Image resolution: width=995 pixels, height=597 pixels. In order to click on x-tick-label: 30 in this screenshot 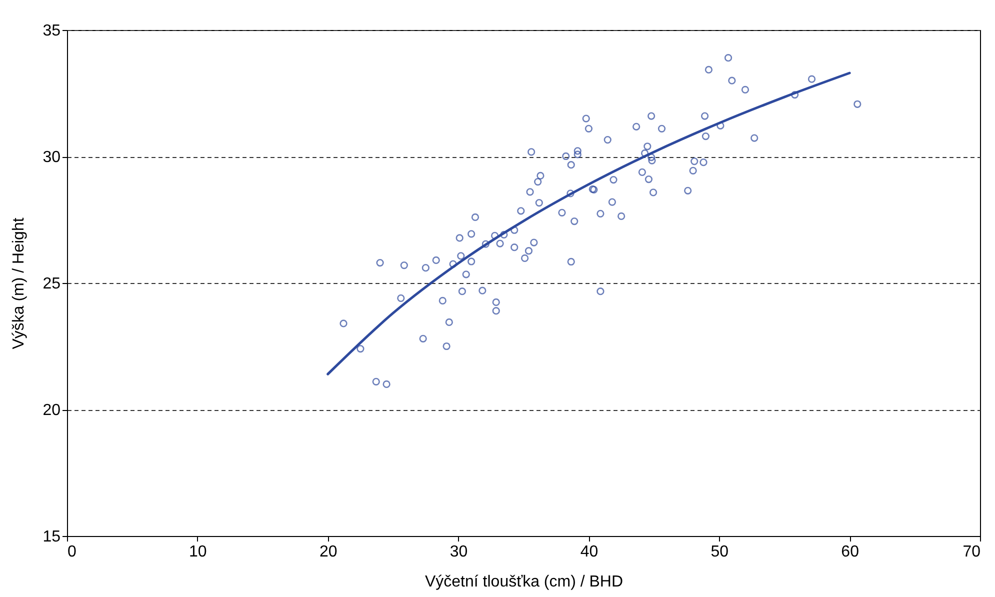, I will do `click(459, 552)`.